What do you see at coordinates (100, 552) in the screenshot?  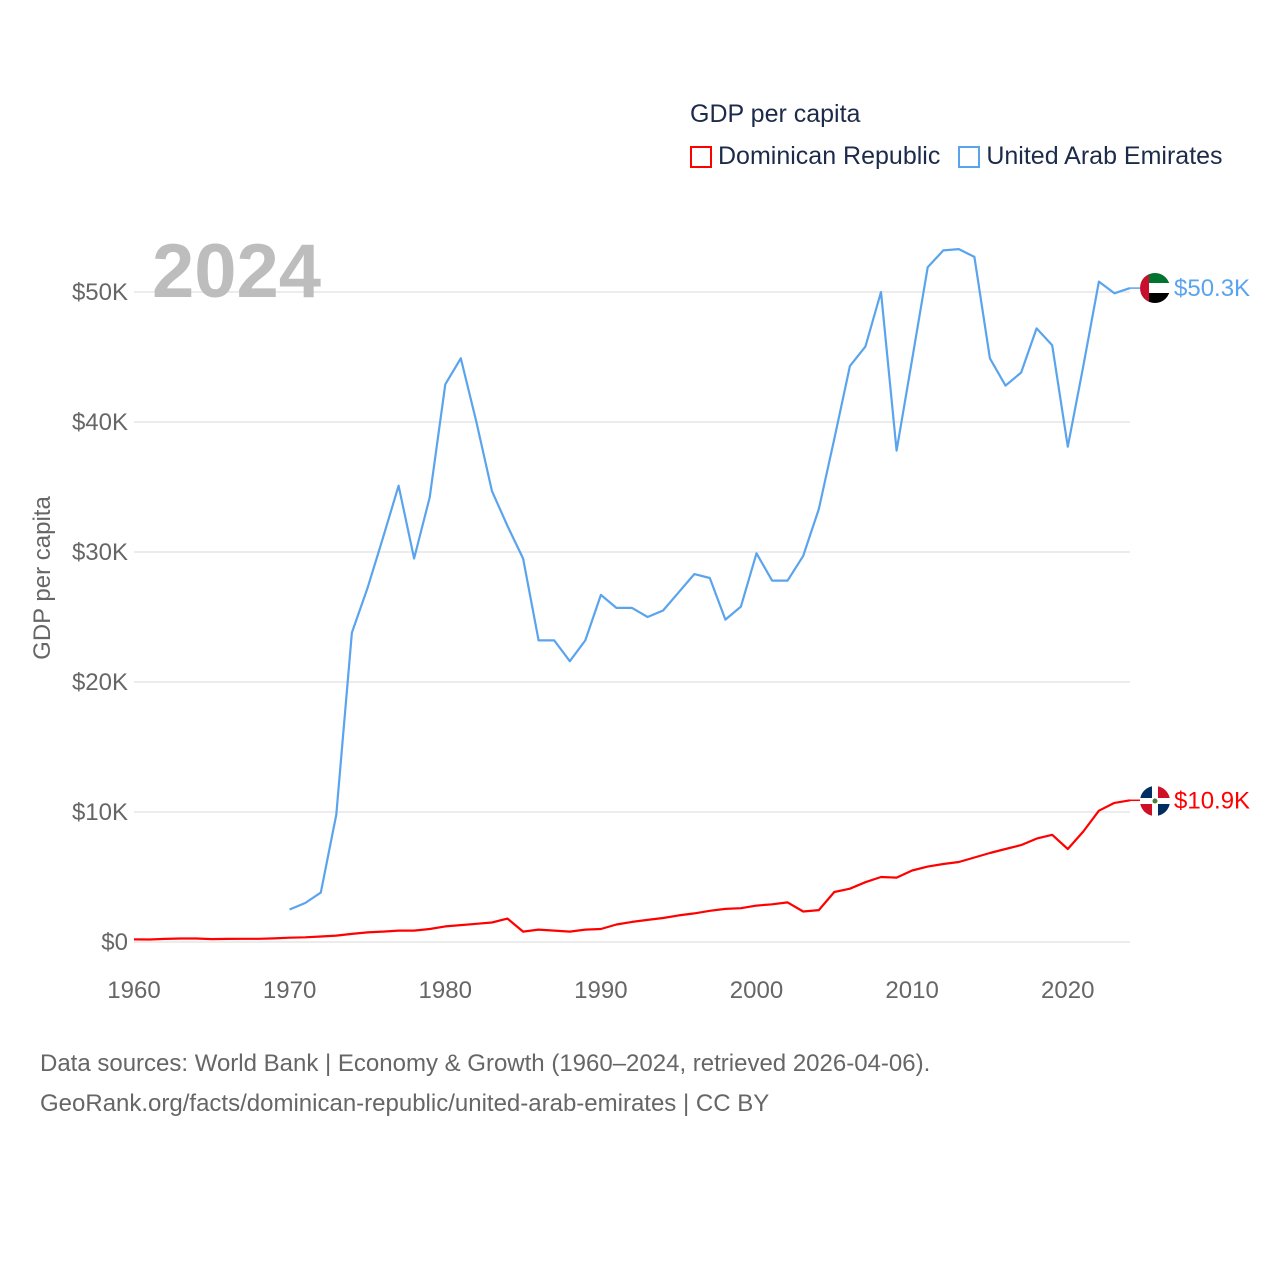 I see `y-tick-label: $30K` at bounding box center [100, 552].